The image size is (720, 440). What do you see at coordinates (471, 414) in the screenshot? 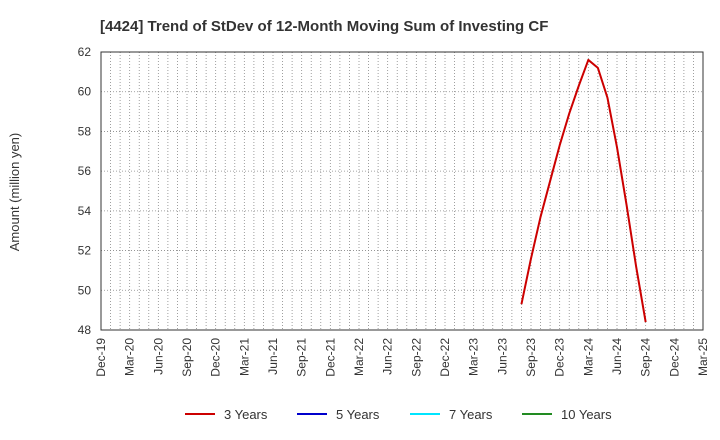
I see `legend-label: 7 Years` at bounding box center [471, 414].